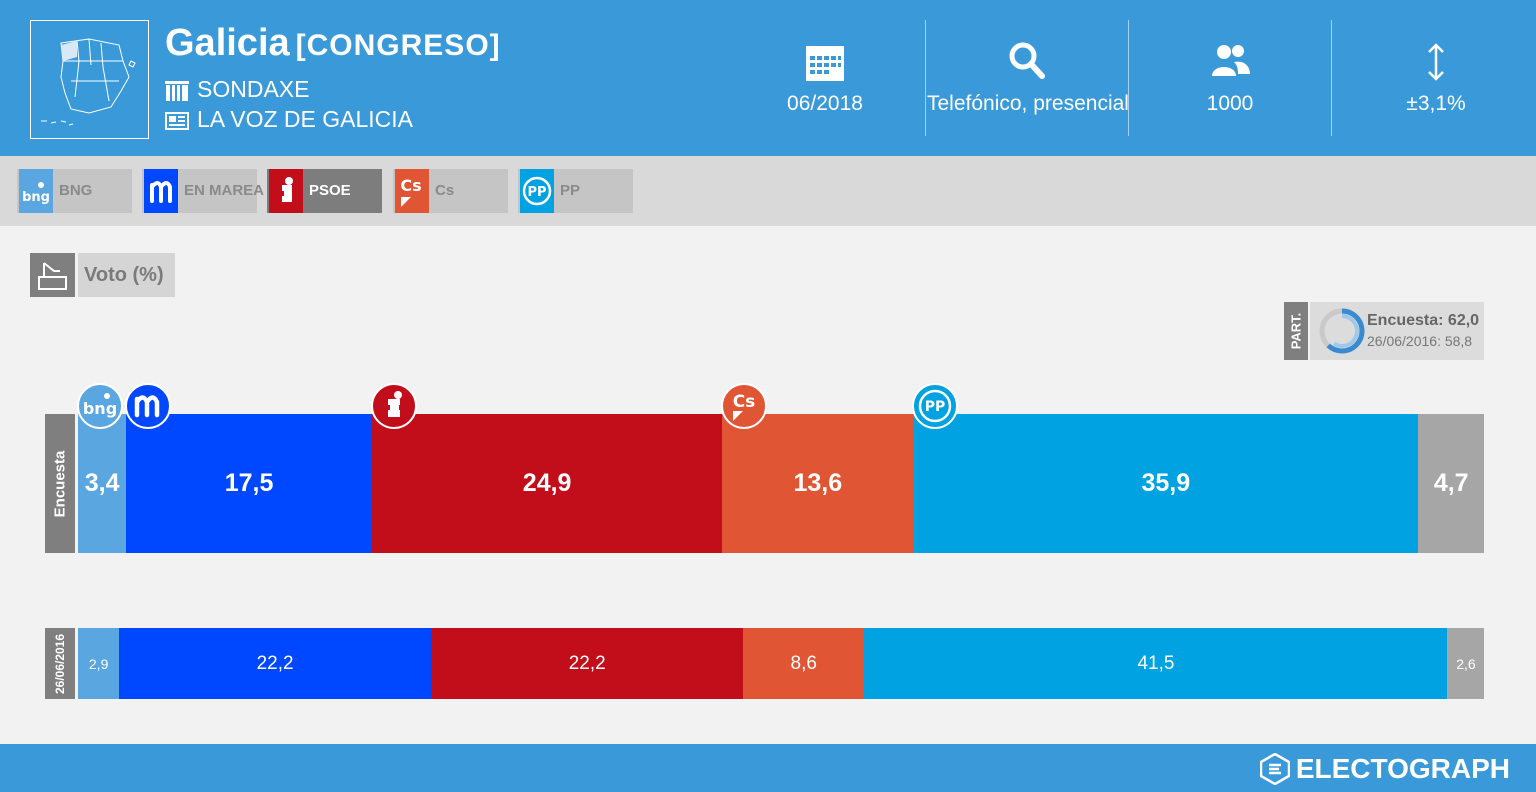 This screenshot has width=1536, height=792. Describe the element at coordinates (126, 275) in the screenshot. I see `voto-label: Voto (%)` at that location.